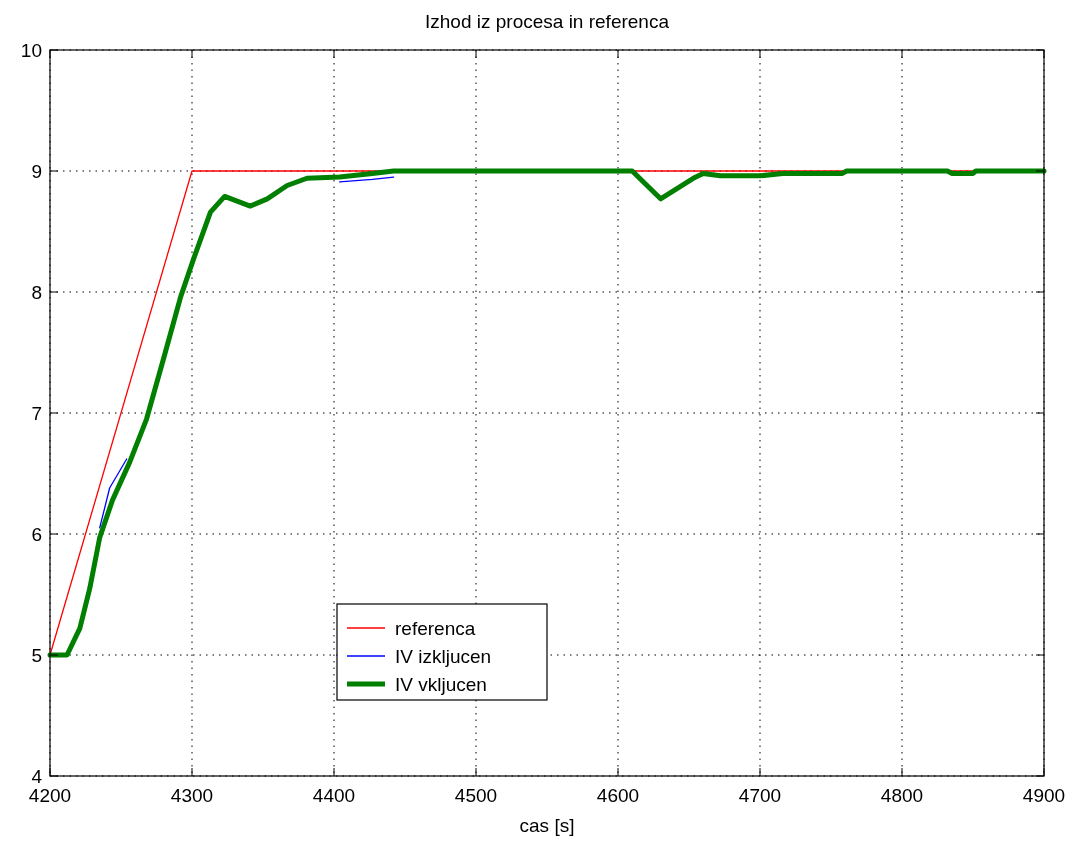 This screenshot has width=1078, height=849. I want to click on legend-label: IV izkljucen, so click(443, 656).